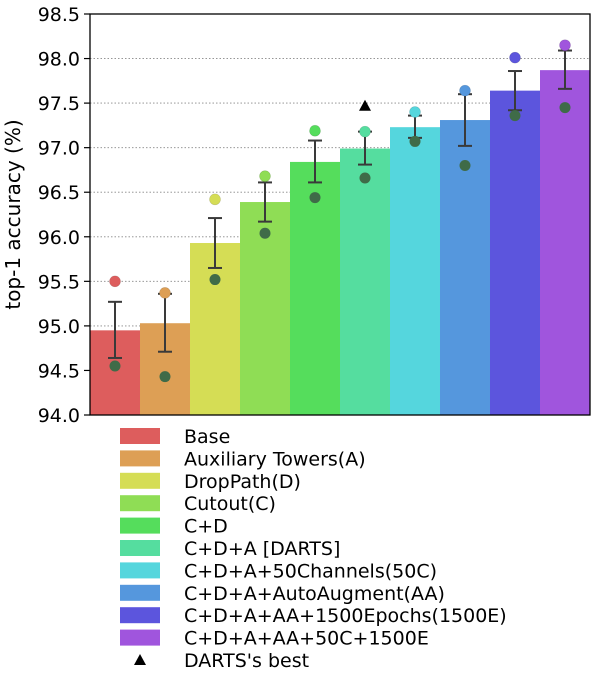 The width and height of the screenshot is (598, 691). I want to click on legend-label-1: Base, so click(207, 437).